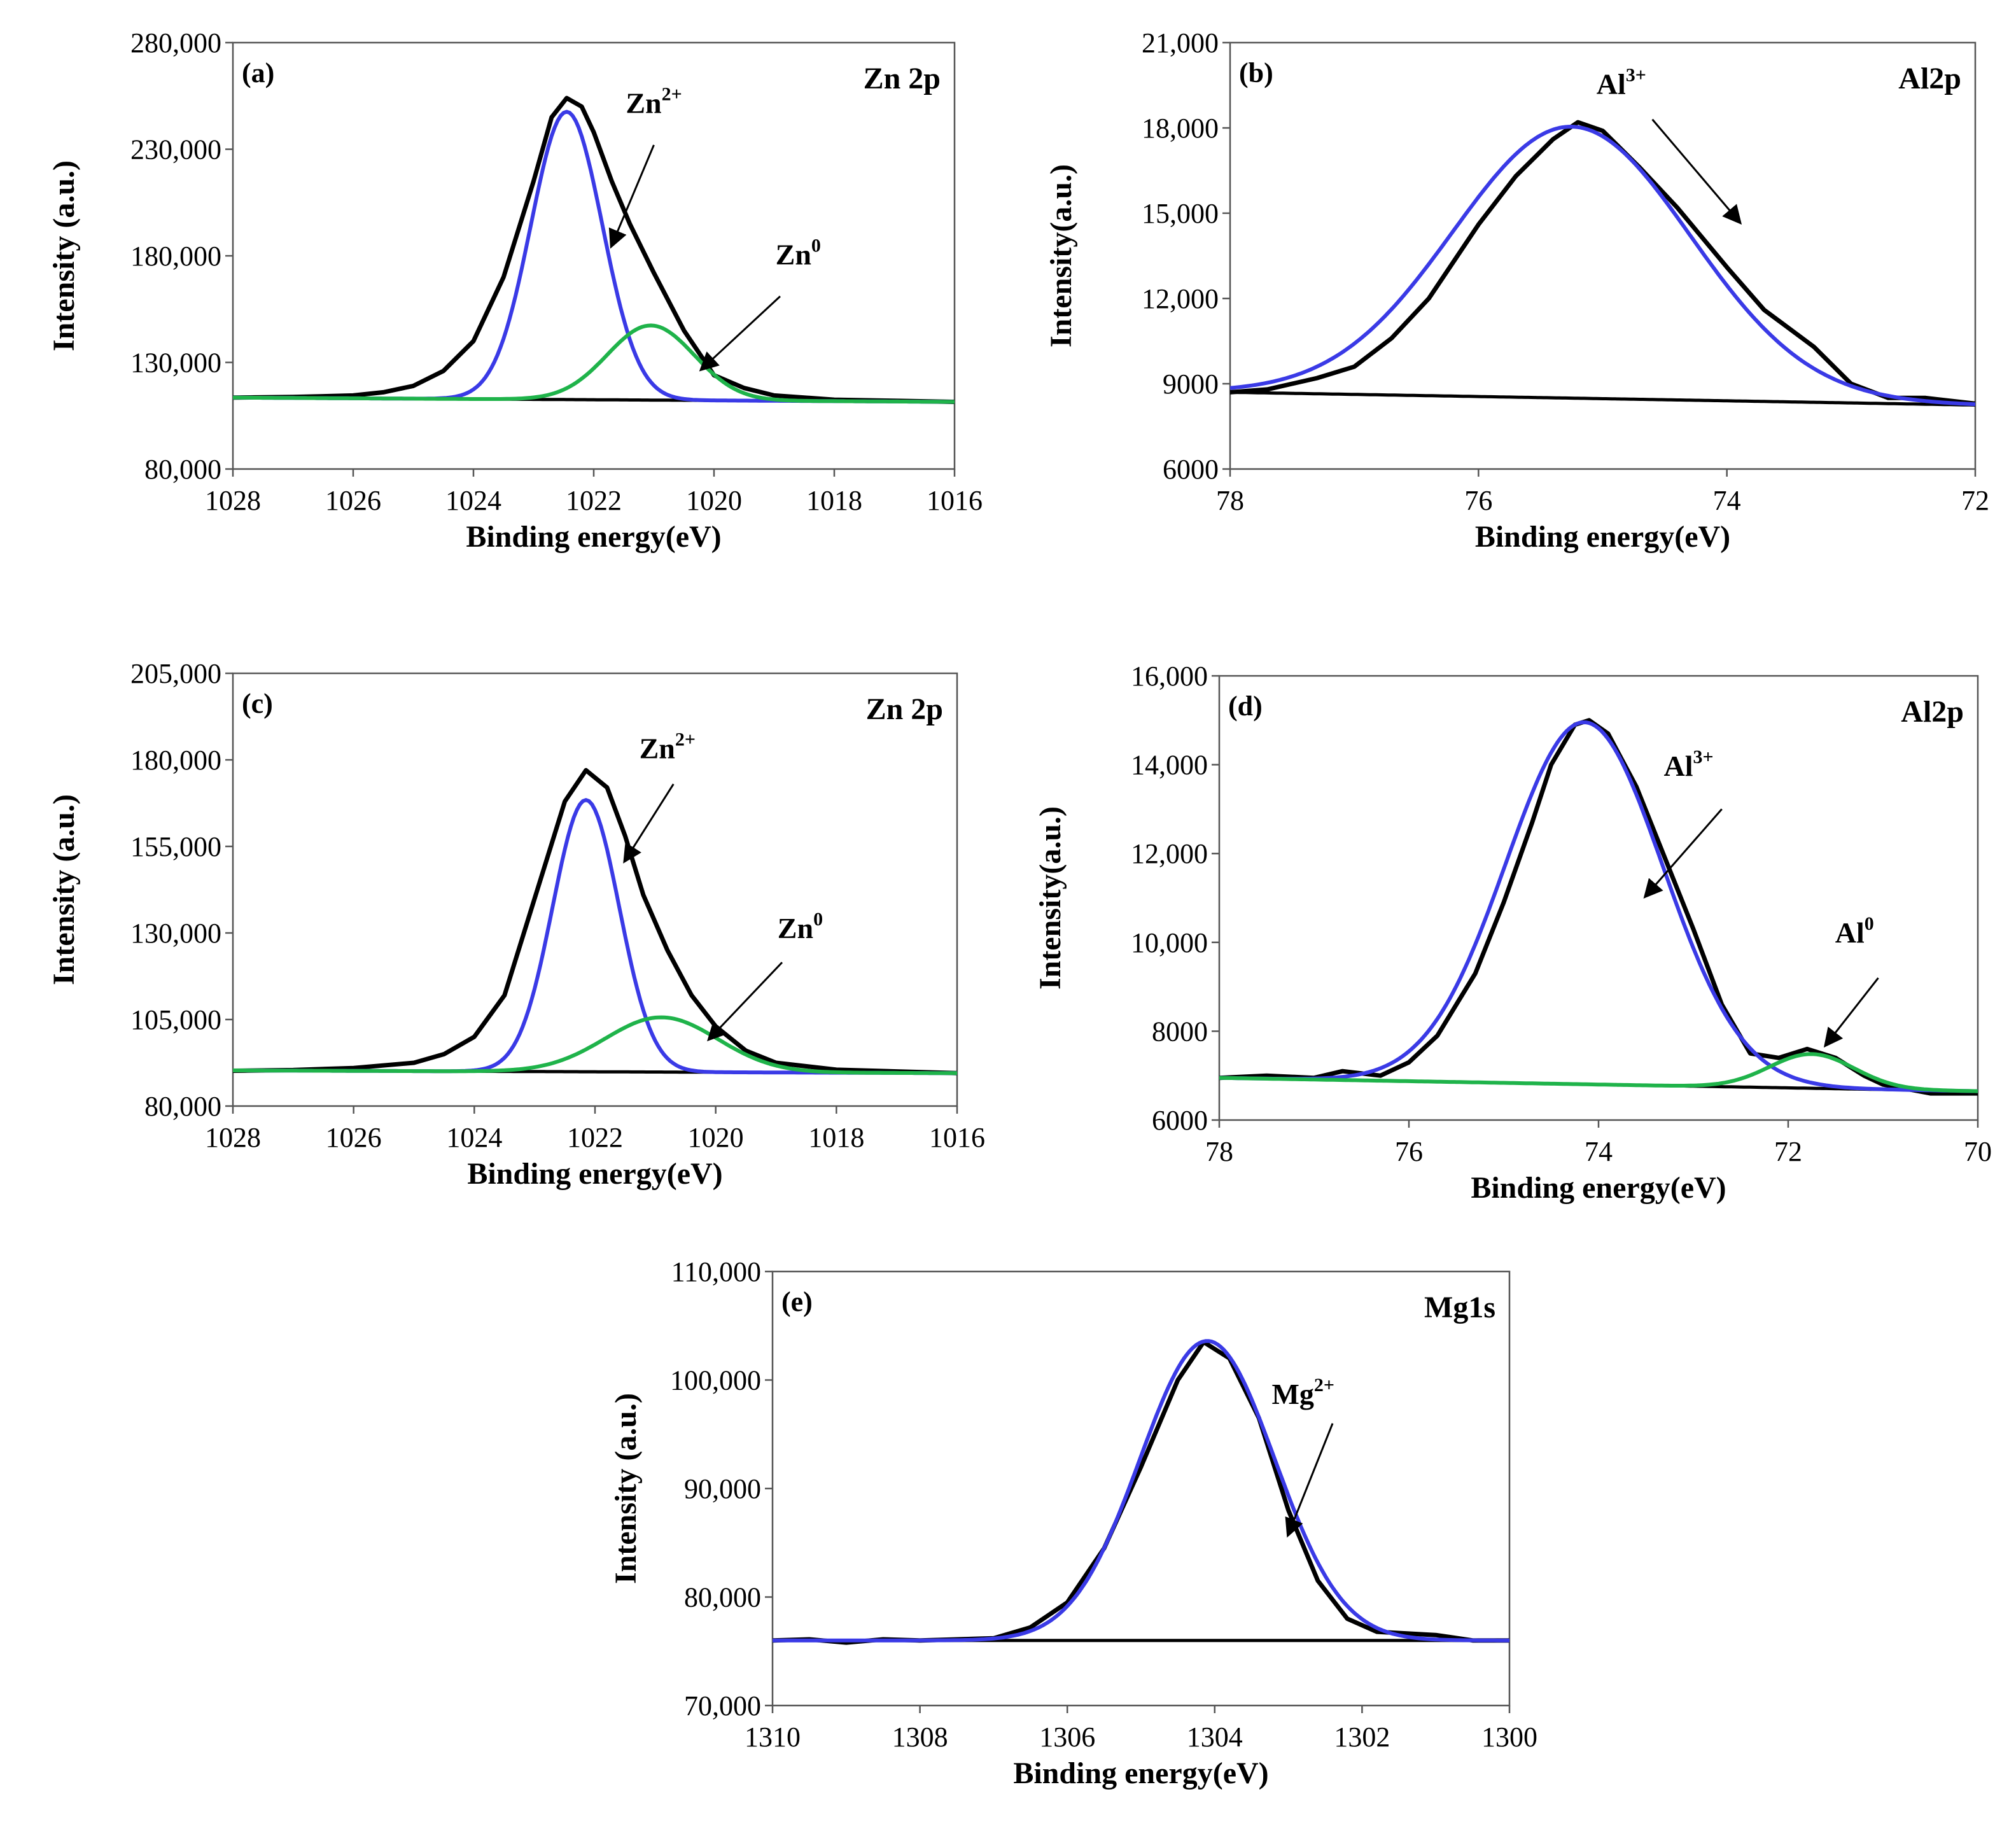  I want to click on x-tick-label: 70, so click(1978, 1151).